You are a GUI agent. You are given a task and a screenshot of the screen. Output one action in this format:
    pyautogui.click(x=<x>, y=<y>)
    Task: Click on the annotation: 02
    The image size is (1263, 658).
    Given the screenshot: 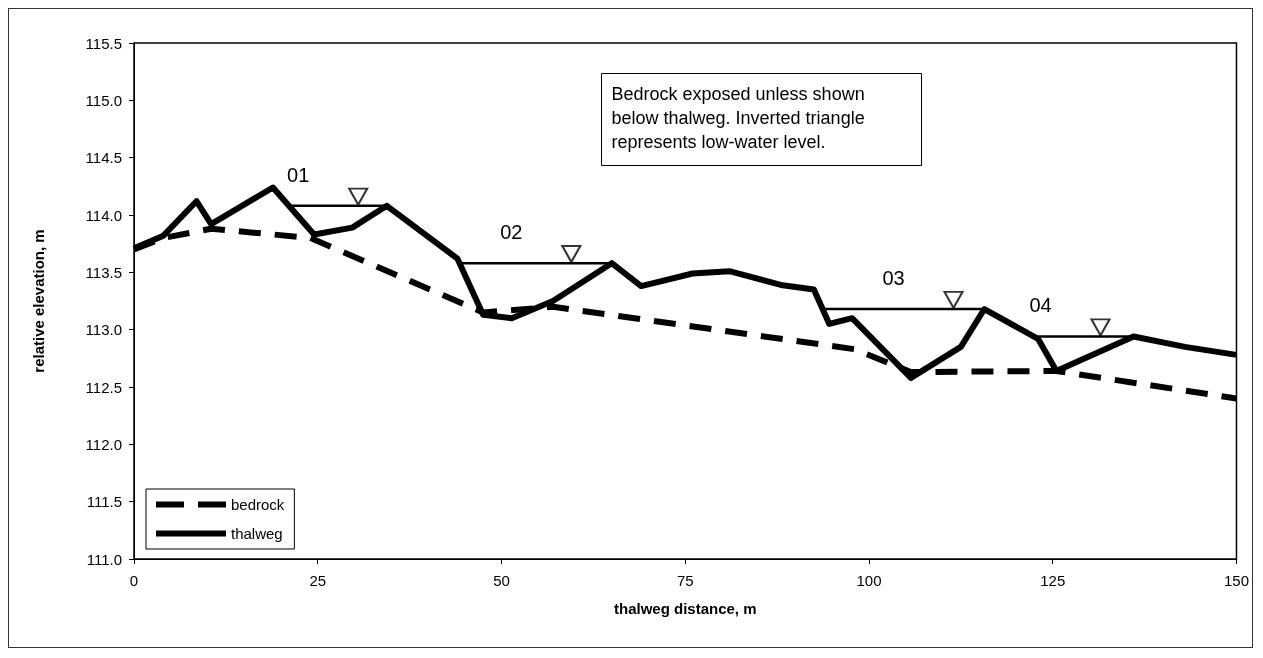 What is the action you would take?
    pyautogui.click(x=511, y=231)
    